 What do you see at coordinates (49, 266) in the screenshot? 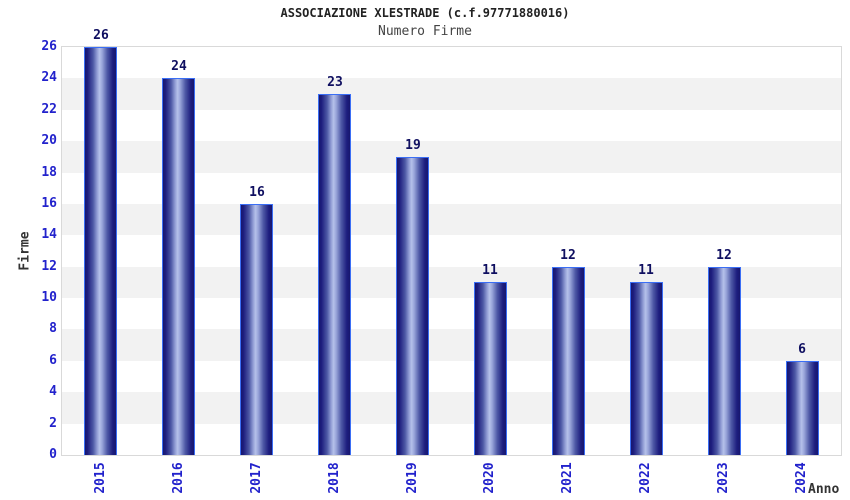
I see `y-tick-12: 12` at bounding box center [49, 266].